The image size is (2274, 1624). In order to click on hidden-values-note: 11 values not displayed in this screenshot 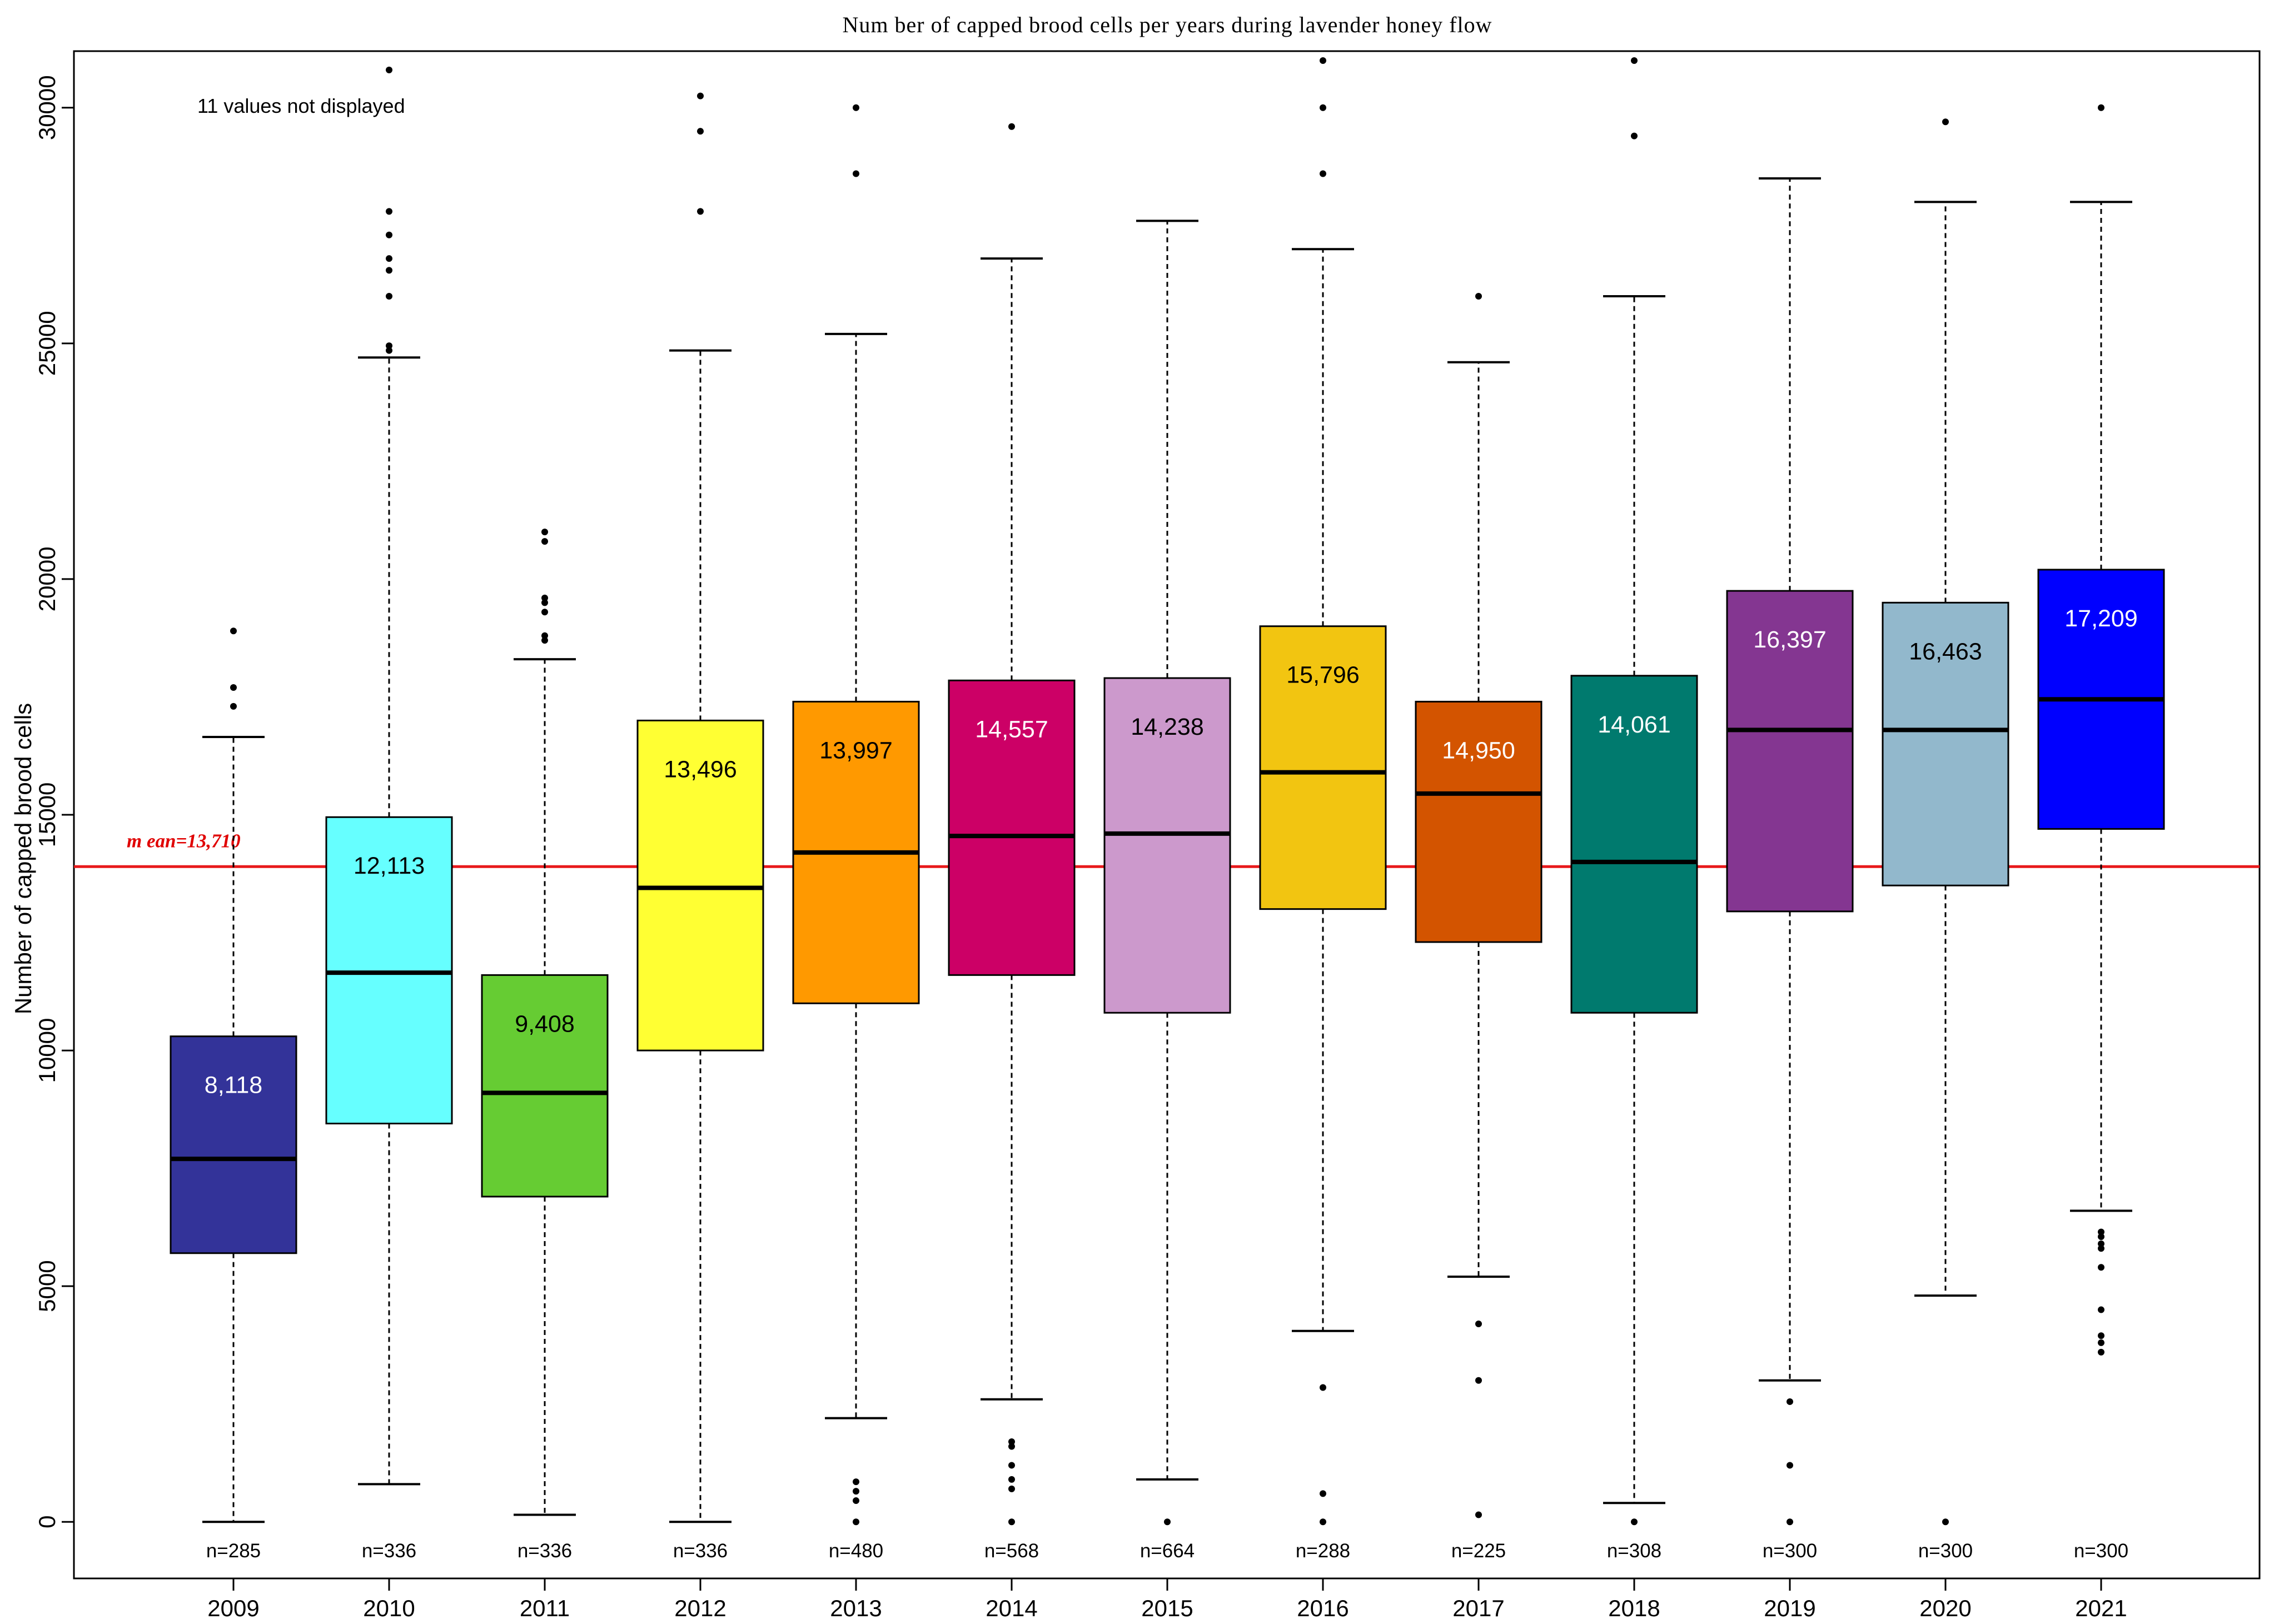, I will do `click(301, 105)`.